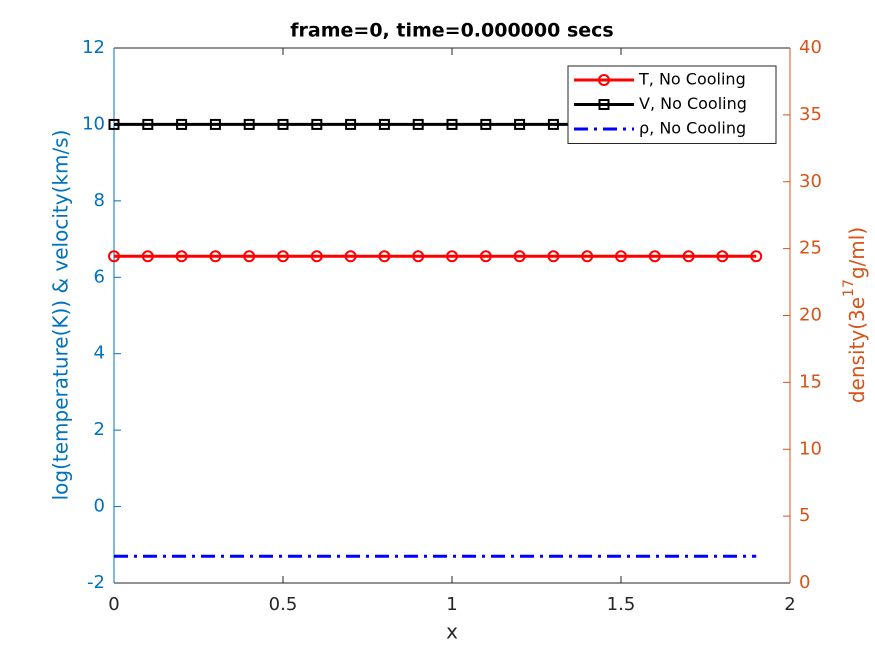 The height and width of the screenshot is (656, 875). Describe the element at coordinates (810, 47) in the screenshot. I see `y2-tick-label: 40` at that location.